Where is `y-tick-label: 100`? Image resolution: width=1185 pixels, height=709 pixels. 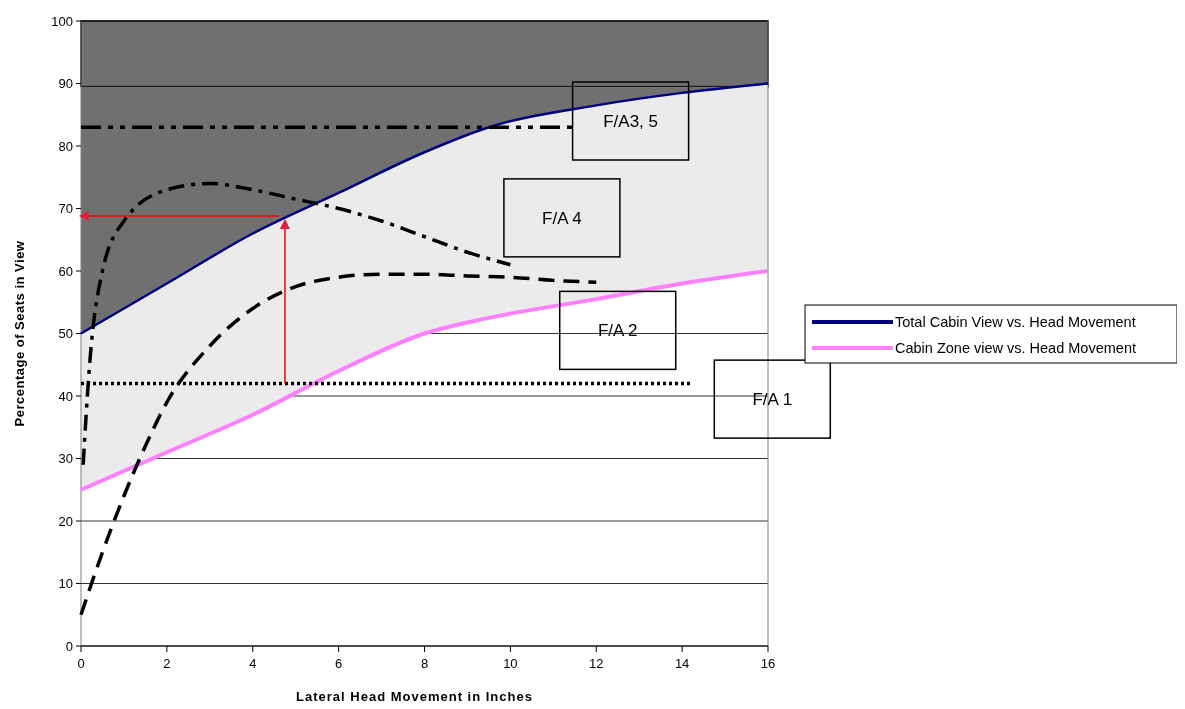 y-tick-label: 100 is located at coordinates (62, 21).